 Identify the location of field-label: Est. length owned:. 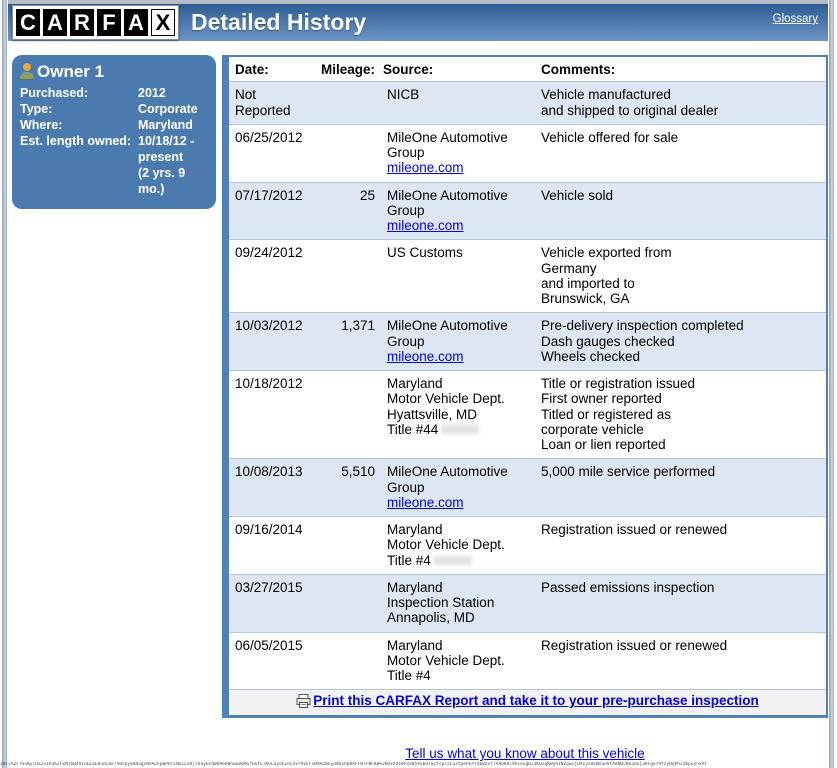
(76, 141).